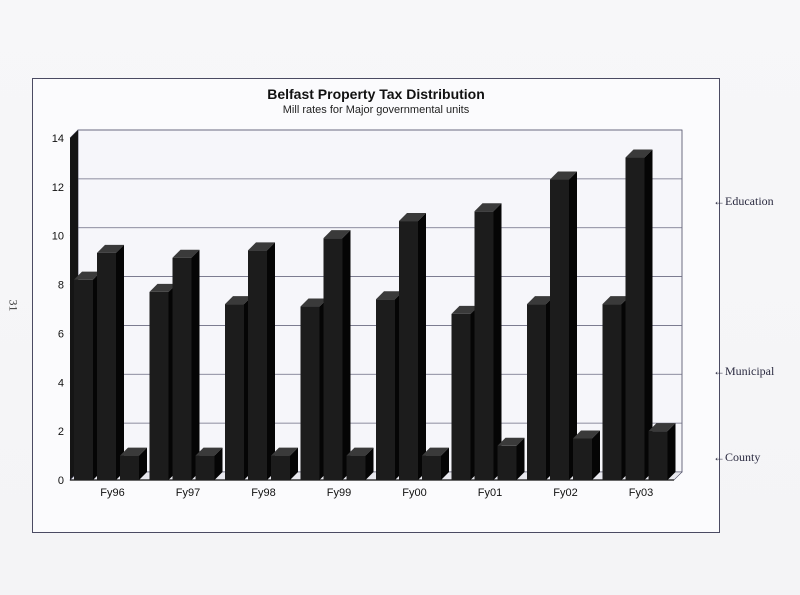  I want to click on x-tick-label: Fy96, so click(112, 493).